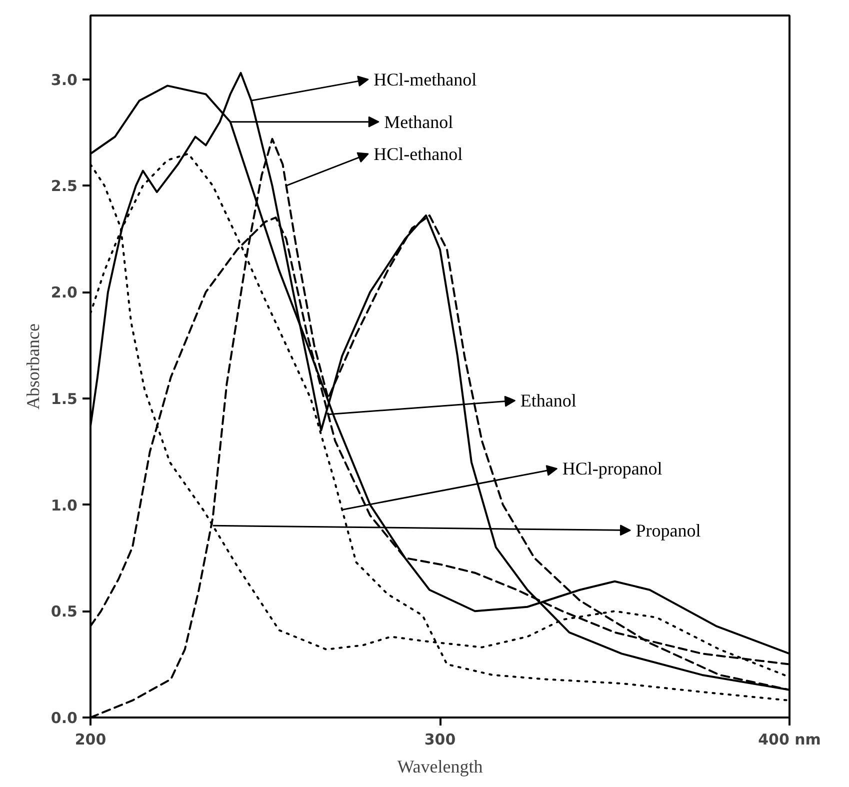 The height and width of the screenshot is (787, 849). Describe the element at coordinates (425, 79) in the screenshot. I see `legend-label: HCl-methanol` at that location.